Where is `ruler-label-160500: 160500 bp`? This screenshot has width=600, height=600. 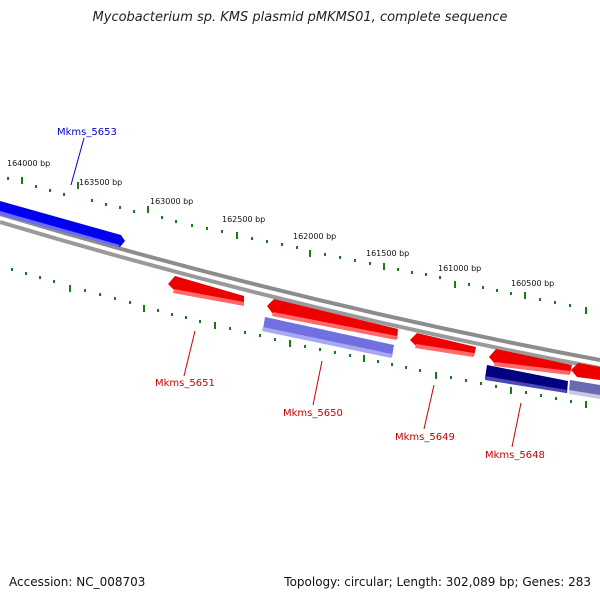 ruler-label-160500: 160500 bp is located at coordinates (532, 283).